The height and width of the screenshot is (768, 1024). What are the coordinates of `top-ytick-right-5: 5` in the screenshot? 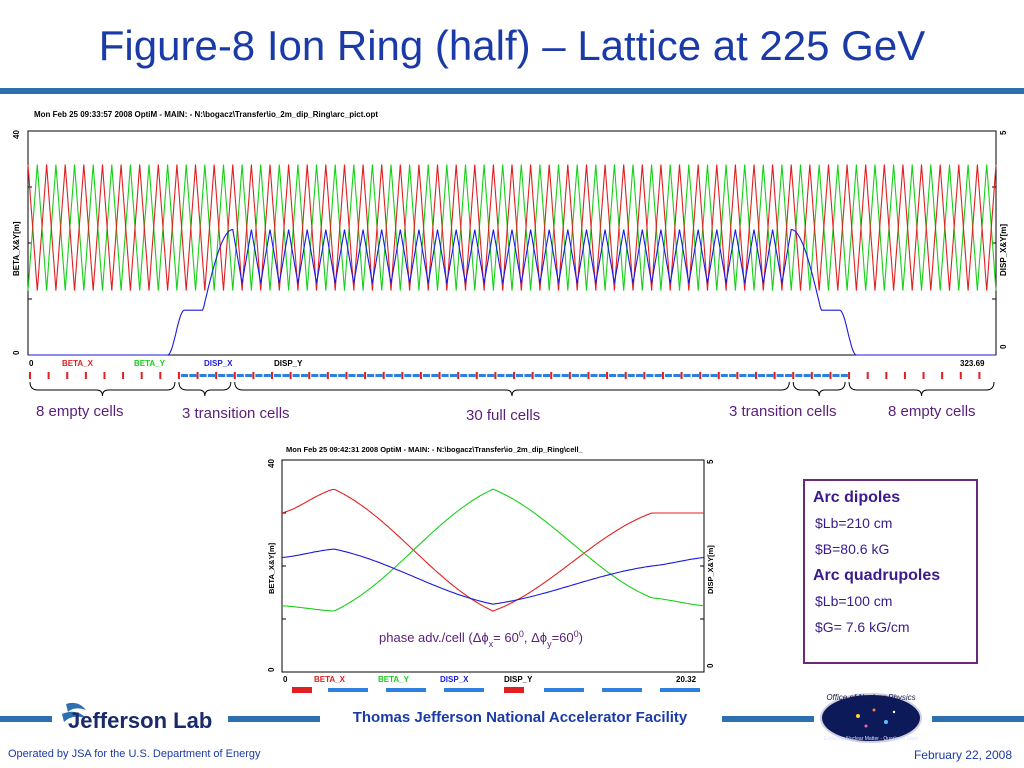 It's located at (1003, 132).